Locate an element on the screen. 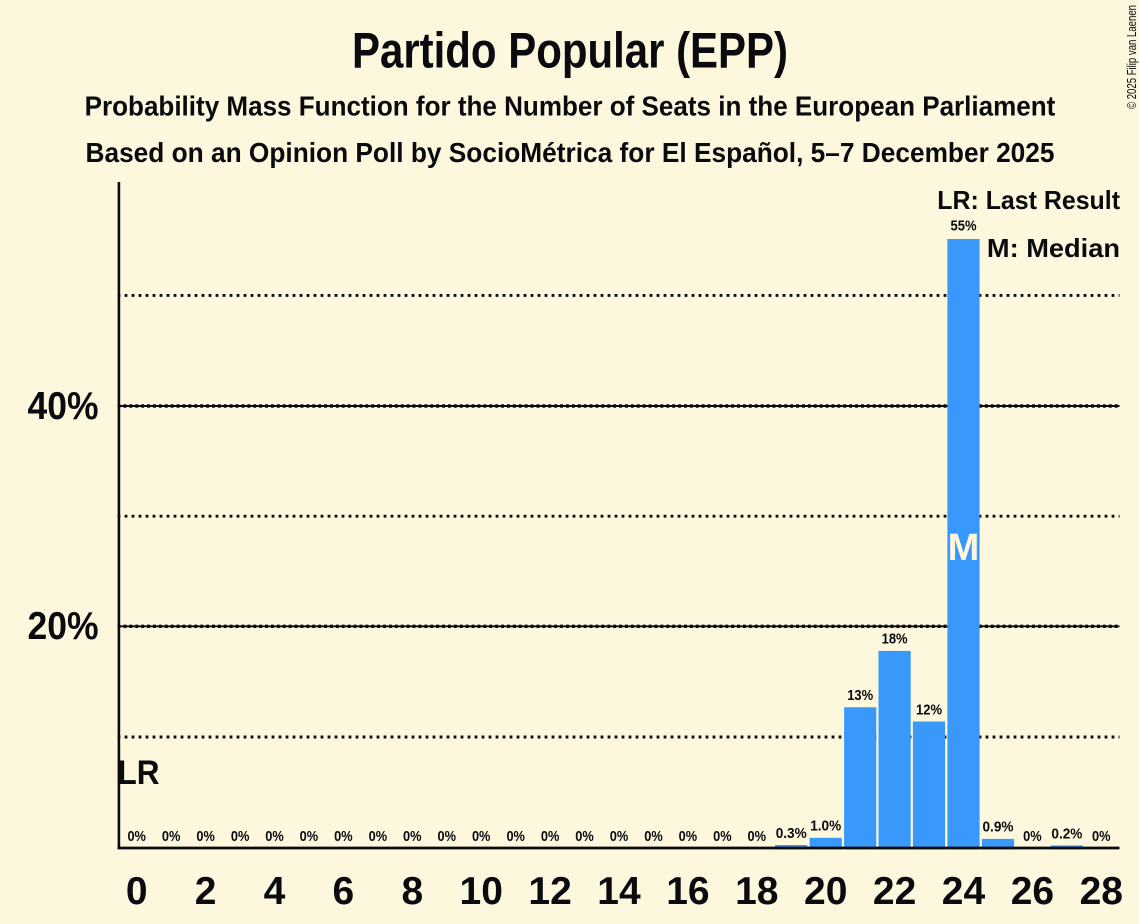 This screenshot has width=1139, height=924. svg-text: M: Median is located at coordinates (1053, 248).